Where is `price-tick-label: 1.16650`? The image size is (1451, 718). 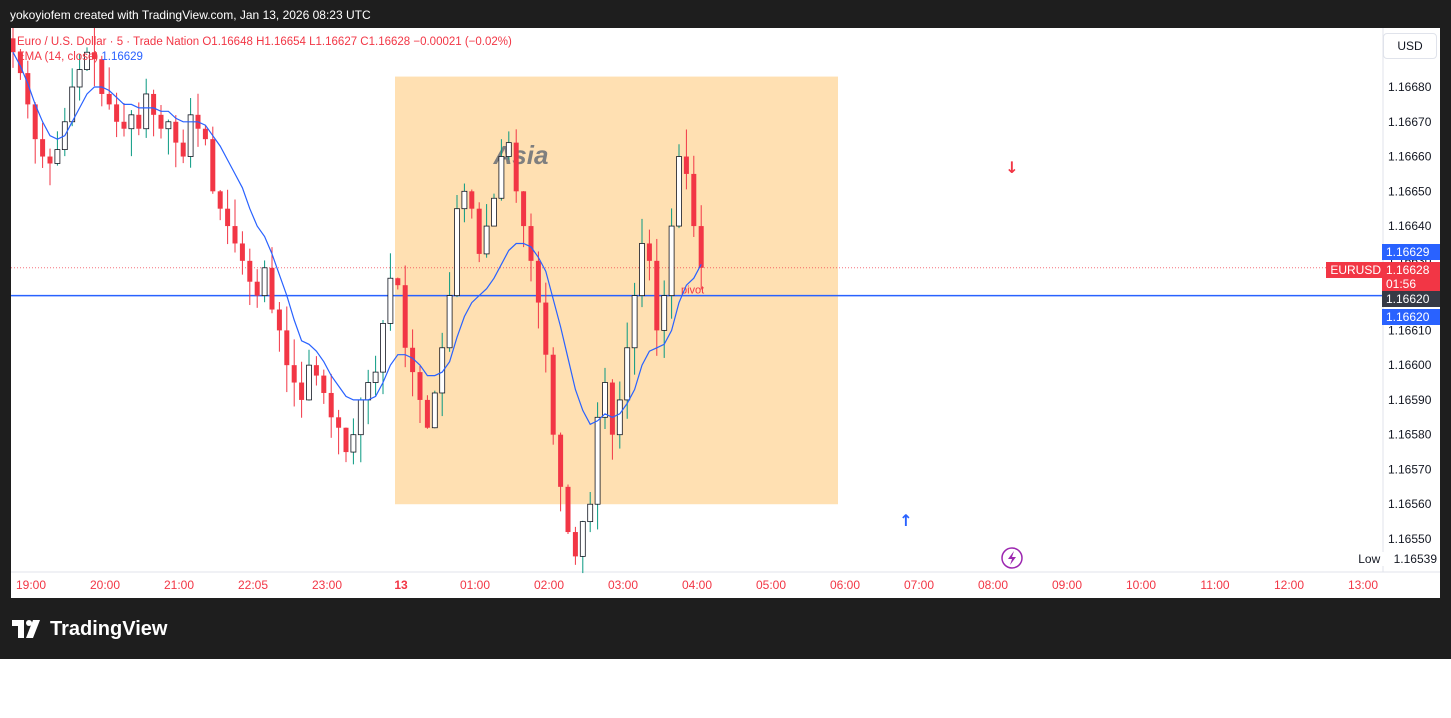
price-tick-label: 1.16650 is located at coordinates (1410, 191).